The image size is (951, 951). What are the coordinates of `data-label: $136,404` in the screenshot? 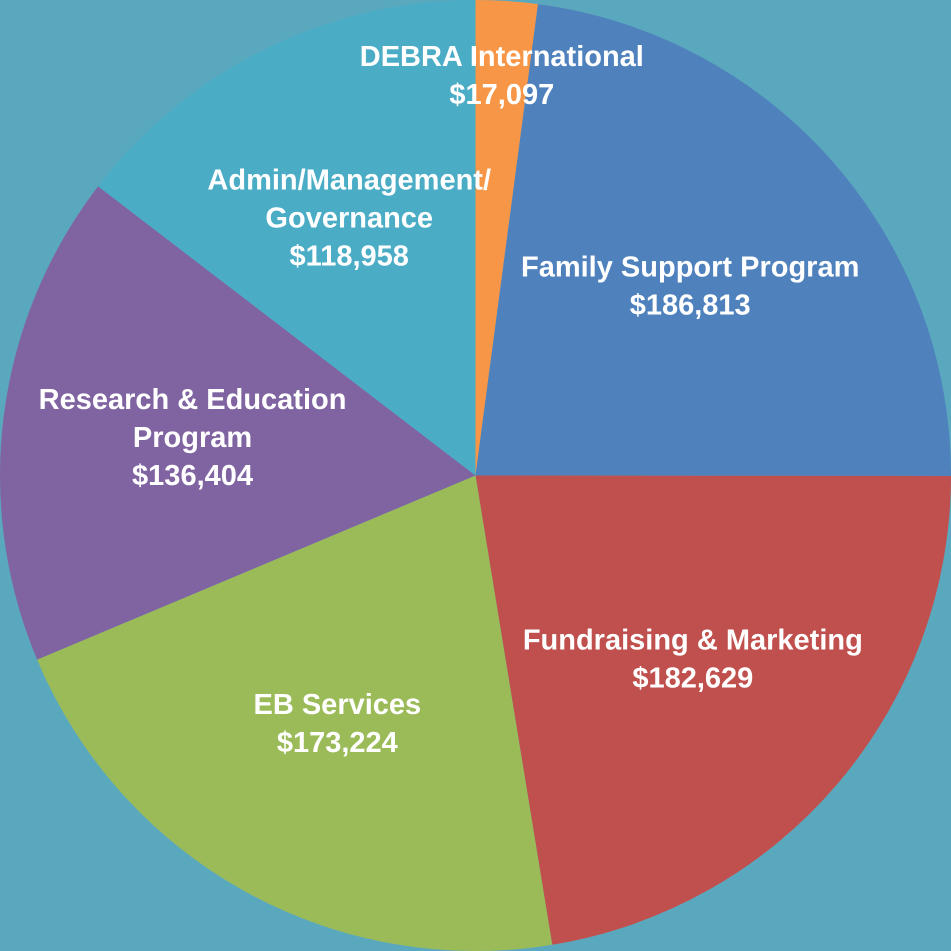 It's located at (193, 476).